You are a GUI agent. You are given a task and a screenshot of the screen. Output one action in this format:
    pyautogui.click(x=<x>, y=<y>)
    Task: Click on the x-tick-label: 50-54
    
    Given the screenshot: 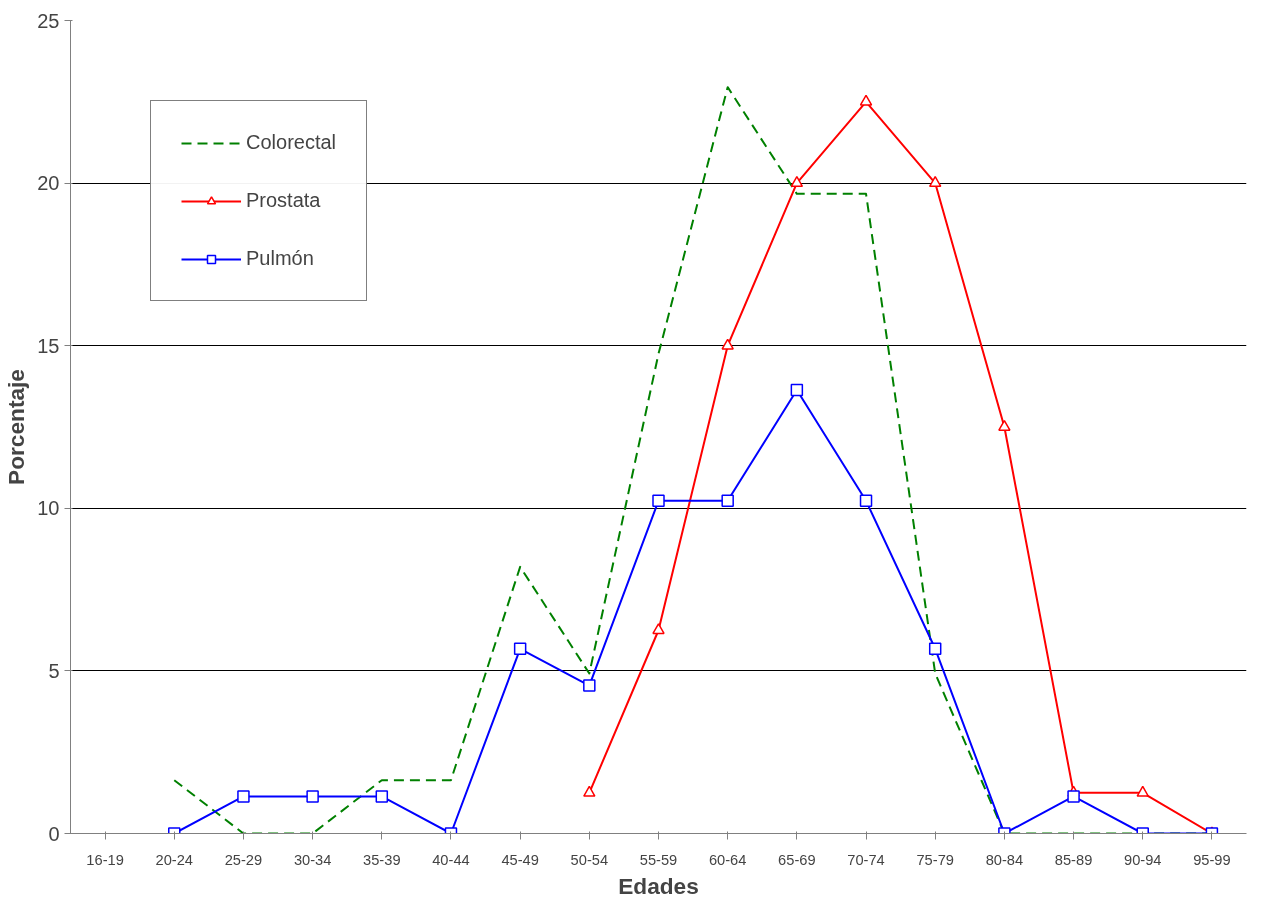 What is the action you would take?
    pyautogui.click(x=589, y=859)
    